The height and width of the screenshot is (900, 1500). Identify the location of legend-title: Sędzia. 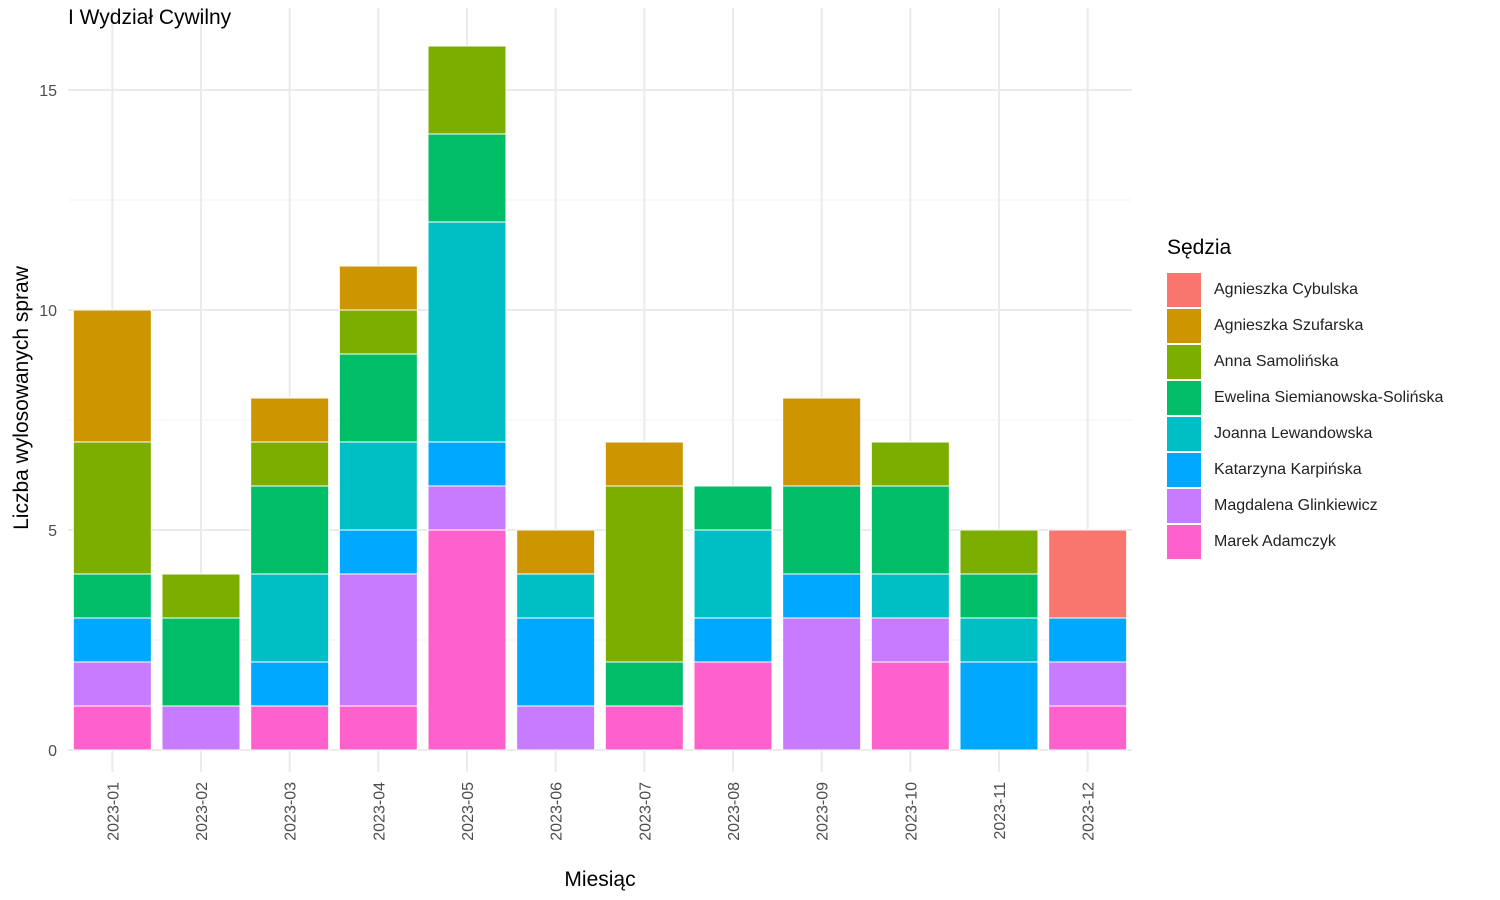
(1199, 247).